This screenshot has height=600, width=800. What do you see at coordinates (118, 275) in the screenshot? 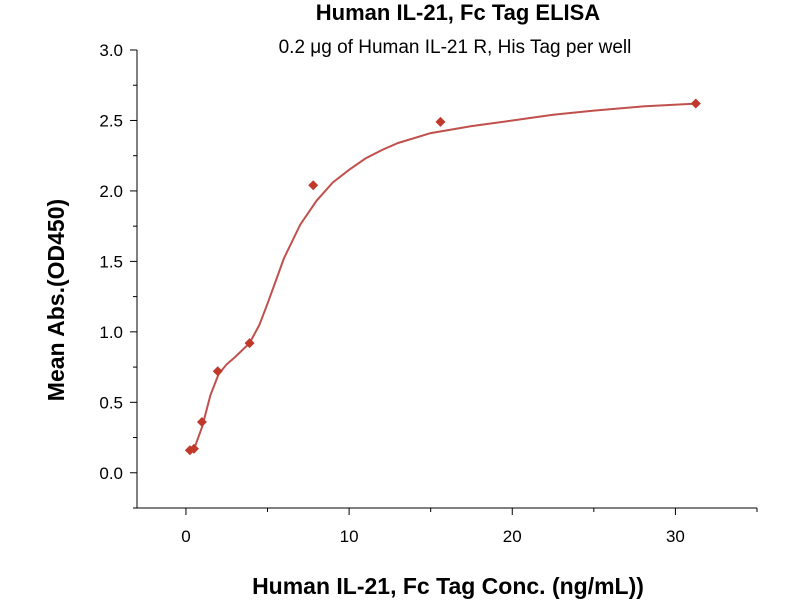
I see `y-ticks: 0.0 0.5 1.0 1.5 2.0 2.5 3.0` at bounding box center [118, 275].